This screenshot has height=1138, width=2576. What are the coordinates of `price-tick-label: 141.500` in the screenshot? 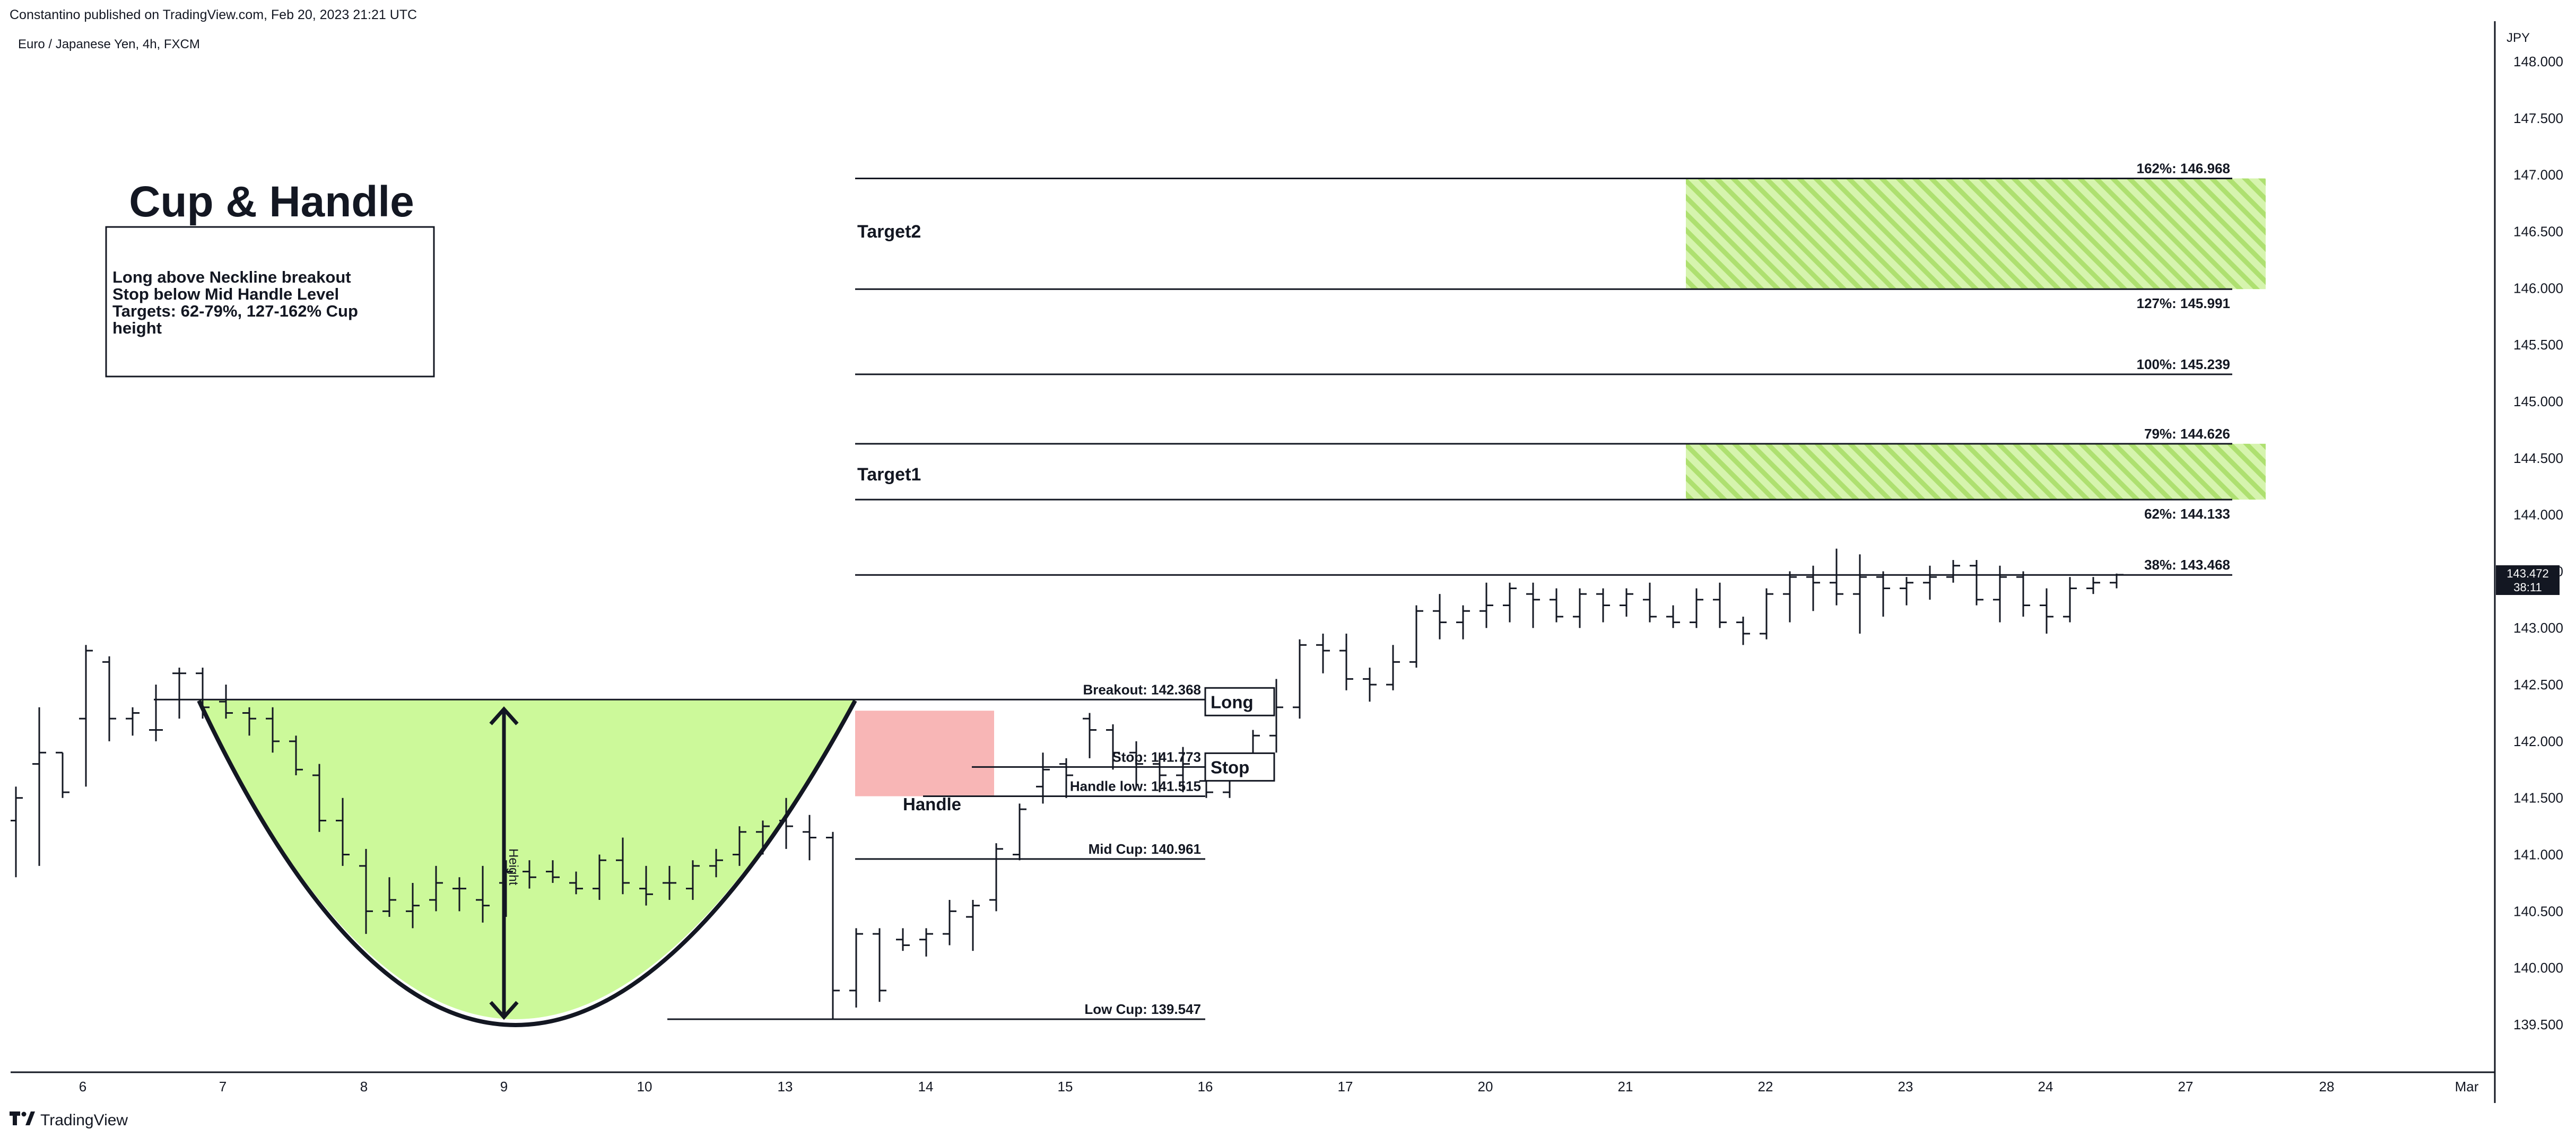 It's located at (2538, 798).